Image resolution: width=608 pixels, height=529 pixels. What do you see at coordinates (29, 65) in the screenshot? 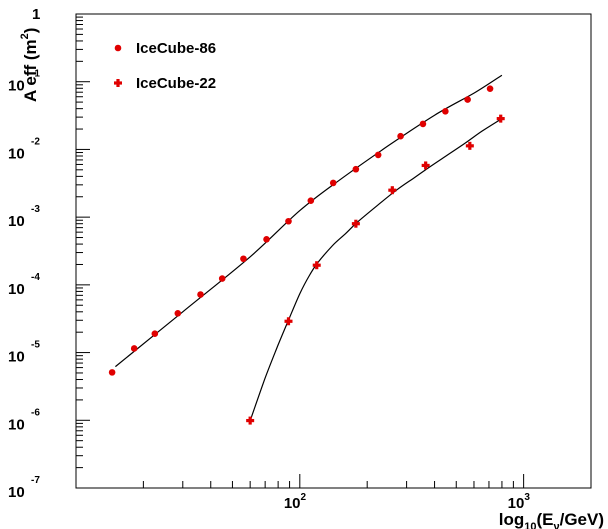
I see `y-axis-title: A eff (m2)` at bounding box center [29, 65].